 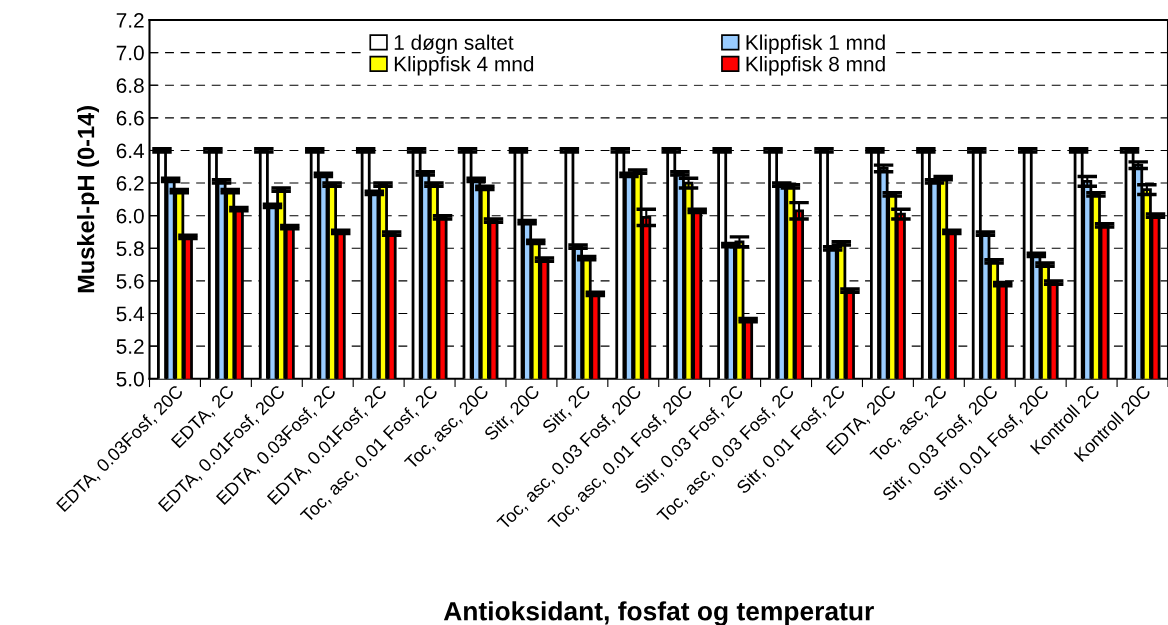 What do you see at coordinates (454, 44) in the screenshot?
I see `legend-label: 1 døgn saltet` at bounding box center [454, 44].